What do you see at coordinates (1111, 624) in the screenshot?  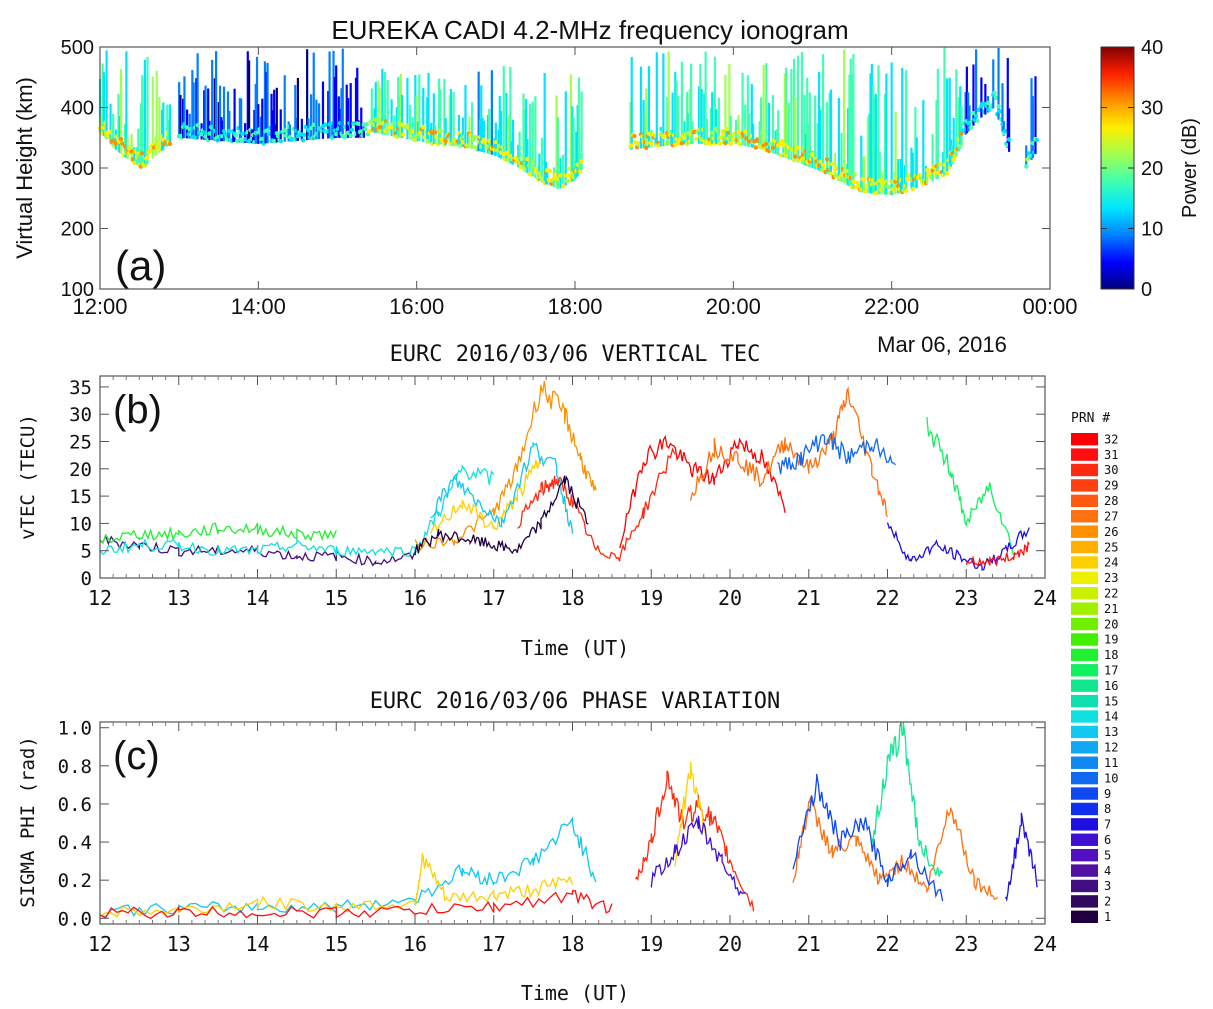 I see `legend-label: 20` at bounding box center [1111, 624].